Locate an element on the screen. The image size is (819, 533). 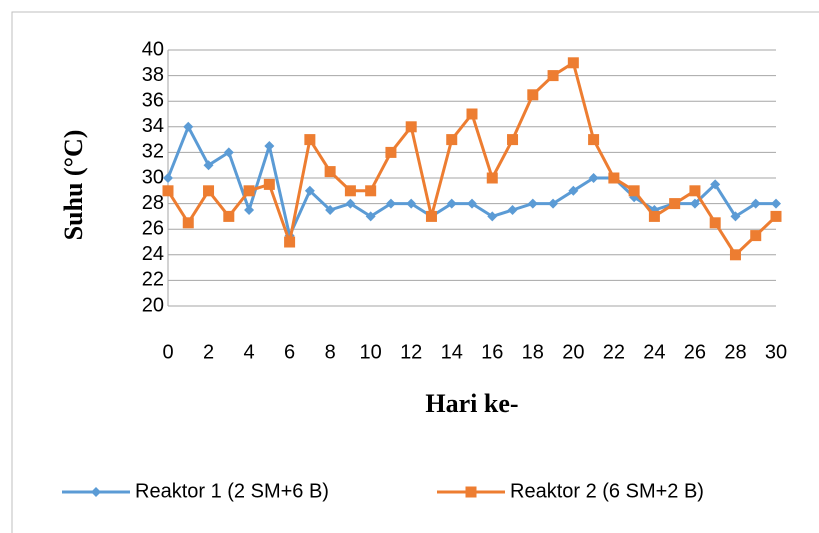
y-tick-label: 20 is located at coordinates (153, 305).